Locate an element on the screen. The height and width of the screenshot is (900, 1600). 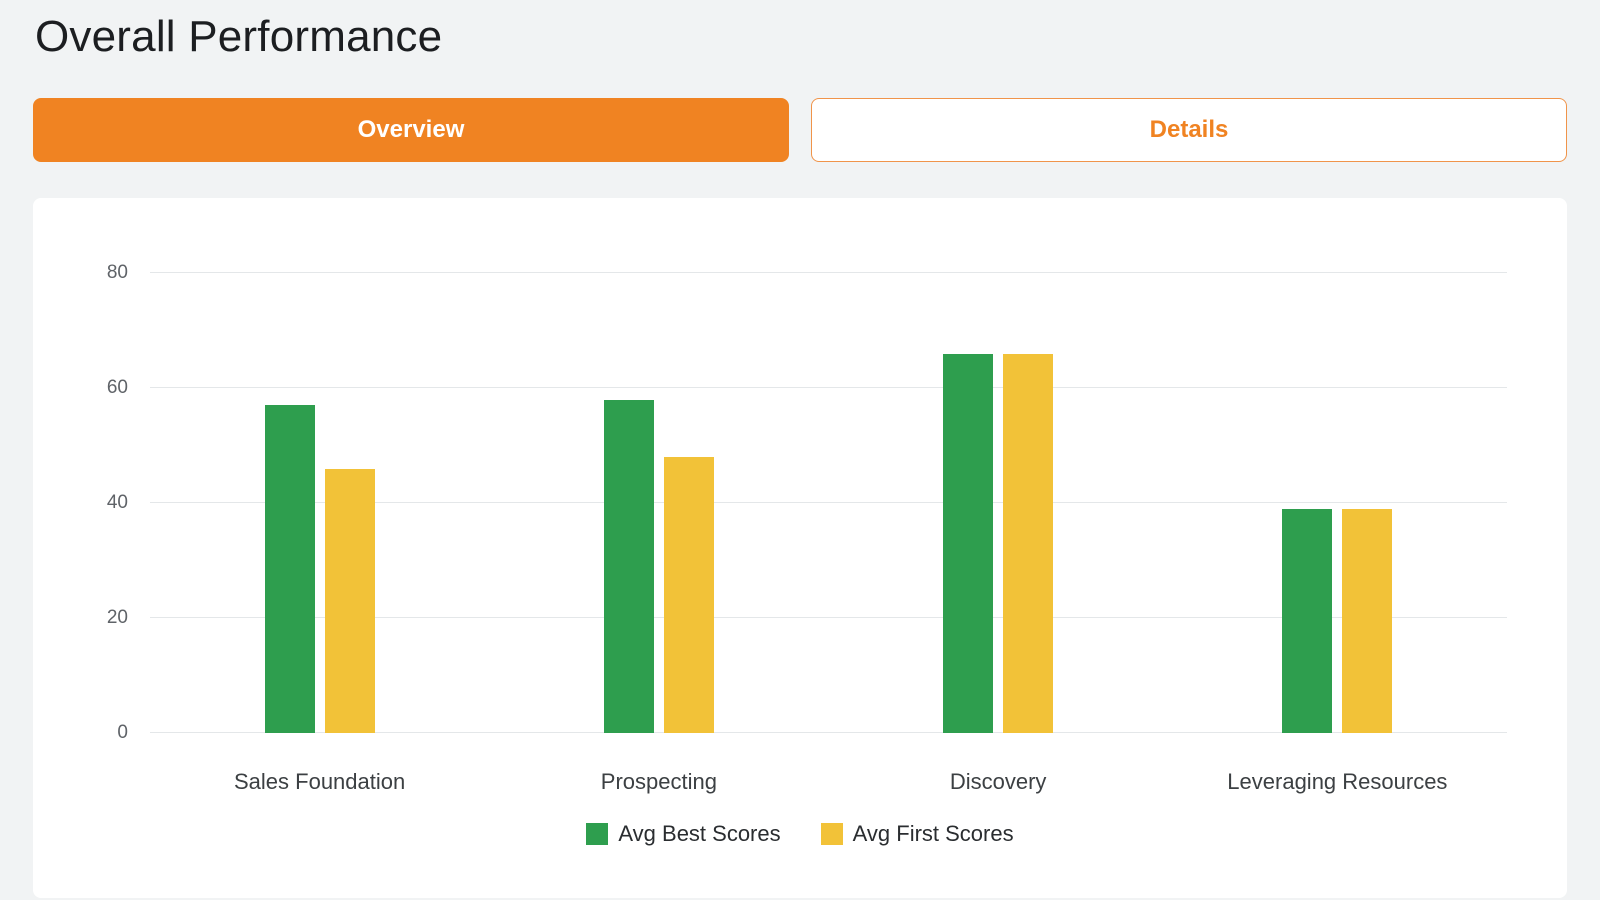
x-axis-label: Discovery is located at coordinates (998, 781).